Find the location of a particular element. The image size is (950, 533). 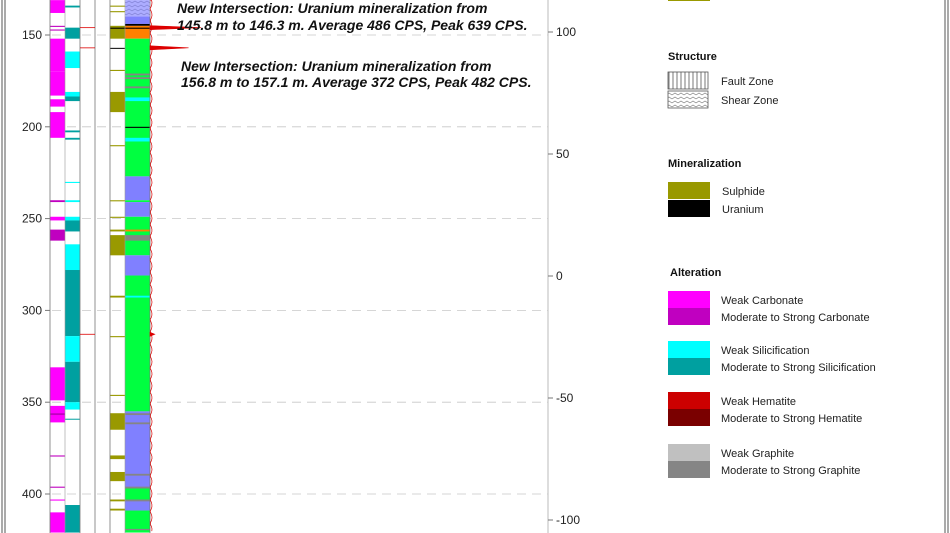

depth-tick-label: 200 is located at coordinates (32, 127).